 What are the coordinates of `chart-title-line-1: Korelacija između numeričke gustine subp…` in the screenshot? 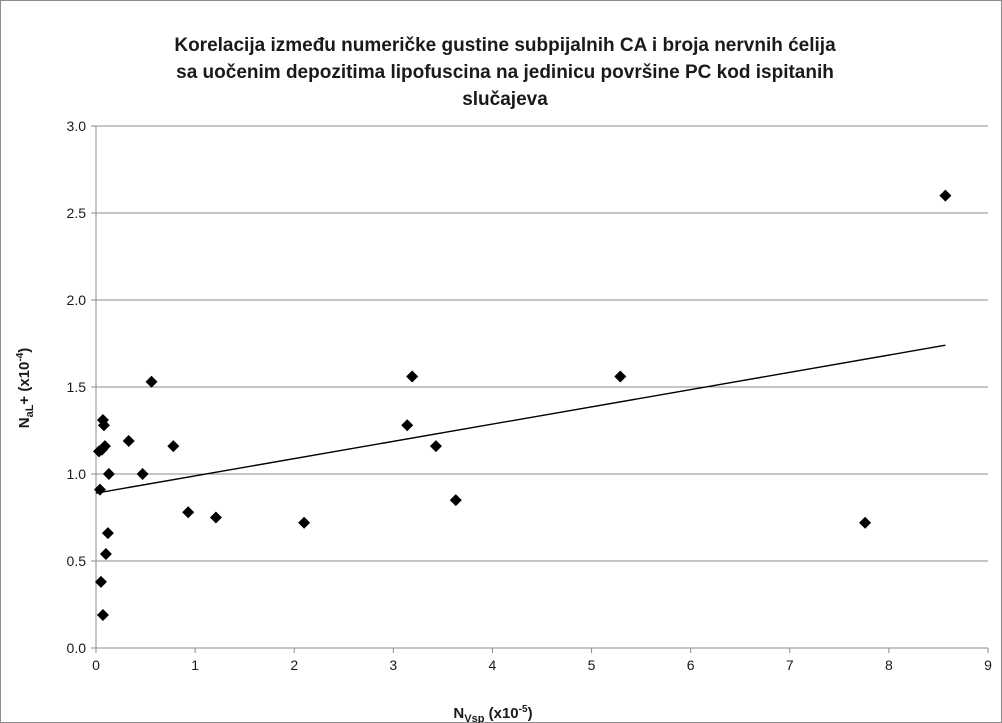 It's located at (505, 45).